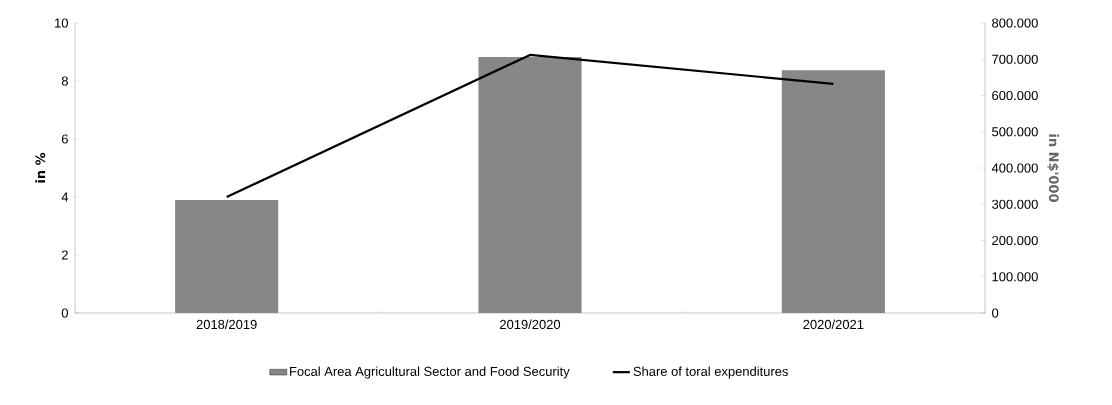 The image size is (1112, 405). Describe the element at coordinates (995, 313) in the screenshot. I see `y2-tick-label: 0` at that location.